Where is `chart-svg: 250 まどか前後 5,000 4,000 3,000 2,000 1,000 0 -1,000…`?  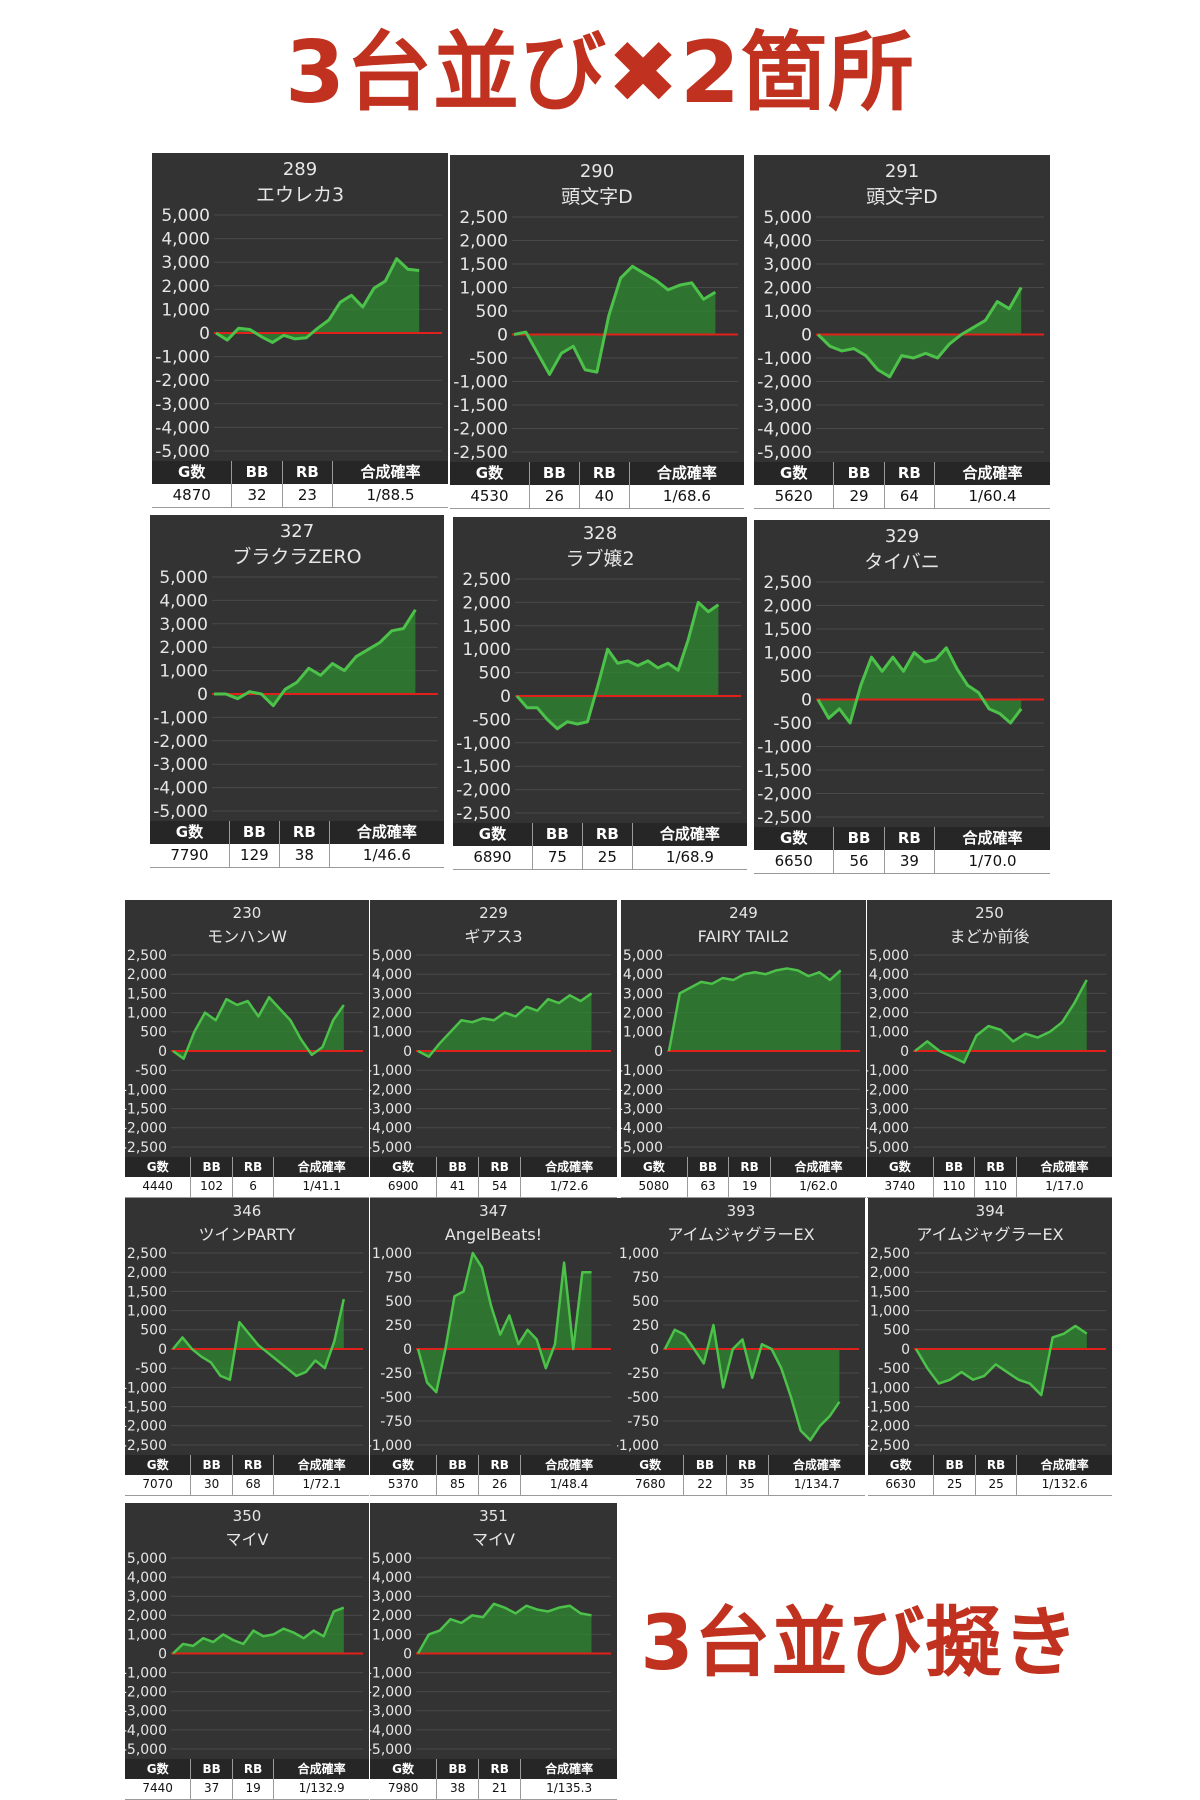
chart-svg: 250 まどか前後 5,000 4,000 3,000 2,000 1,000 0 -1,000… is located at coordinates (989, 1028).